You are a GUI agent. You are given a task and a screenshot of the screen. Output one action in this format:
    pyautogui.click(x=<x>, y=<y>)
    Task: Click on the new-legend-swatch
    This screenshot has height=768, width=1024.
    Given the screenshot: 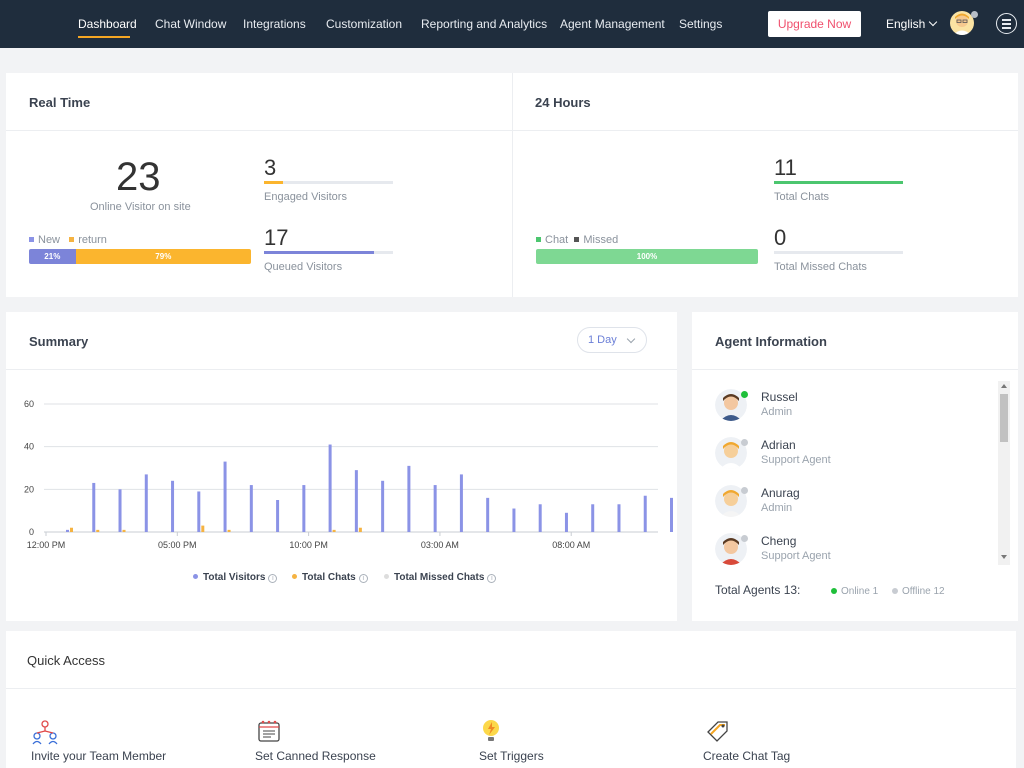 What is the action you would take?
    pyautogui.click(x=31, y=239)
    